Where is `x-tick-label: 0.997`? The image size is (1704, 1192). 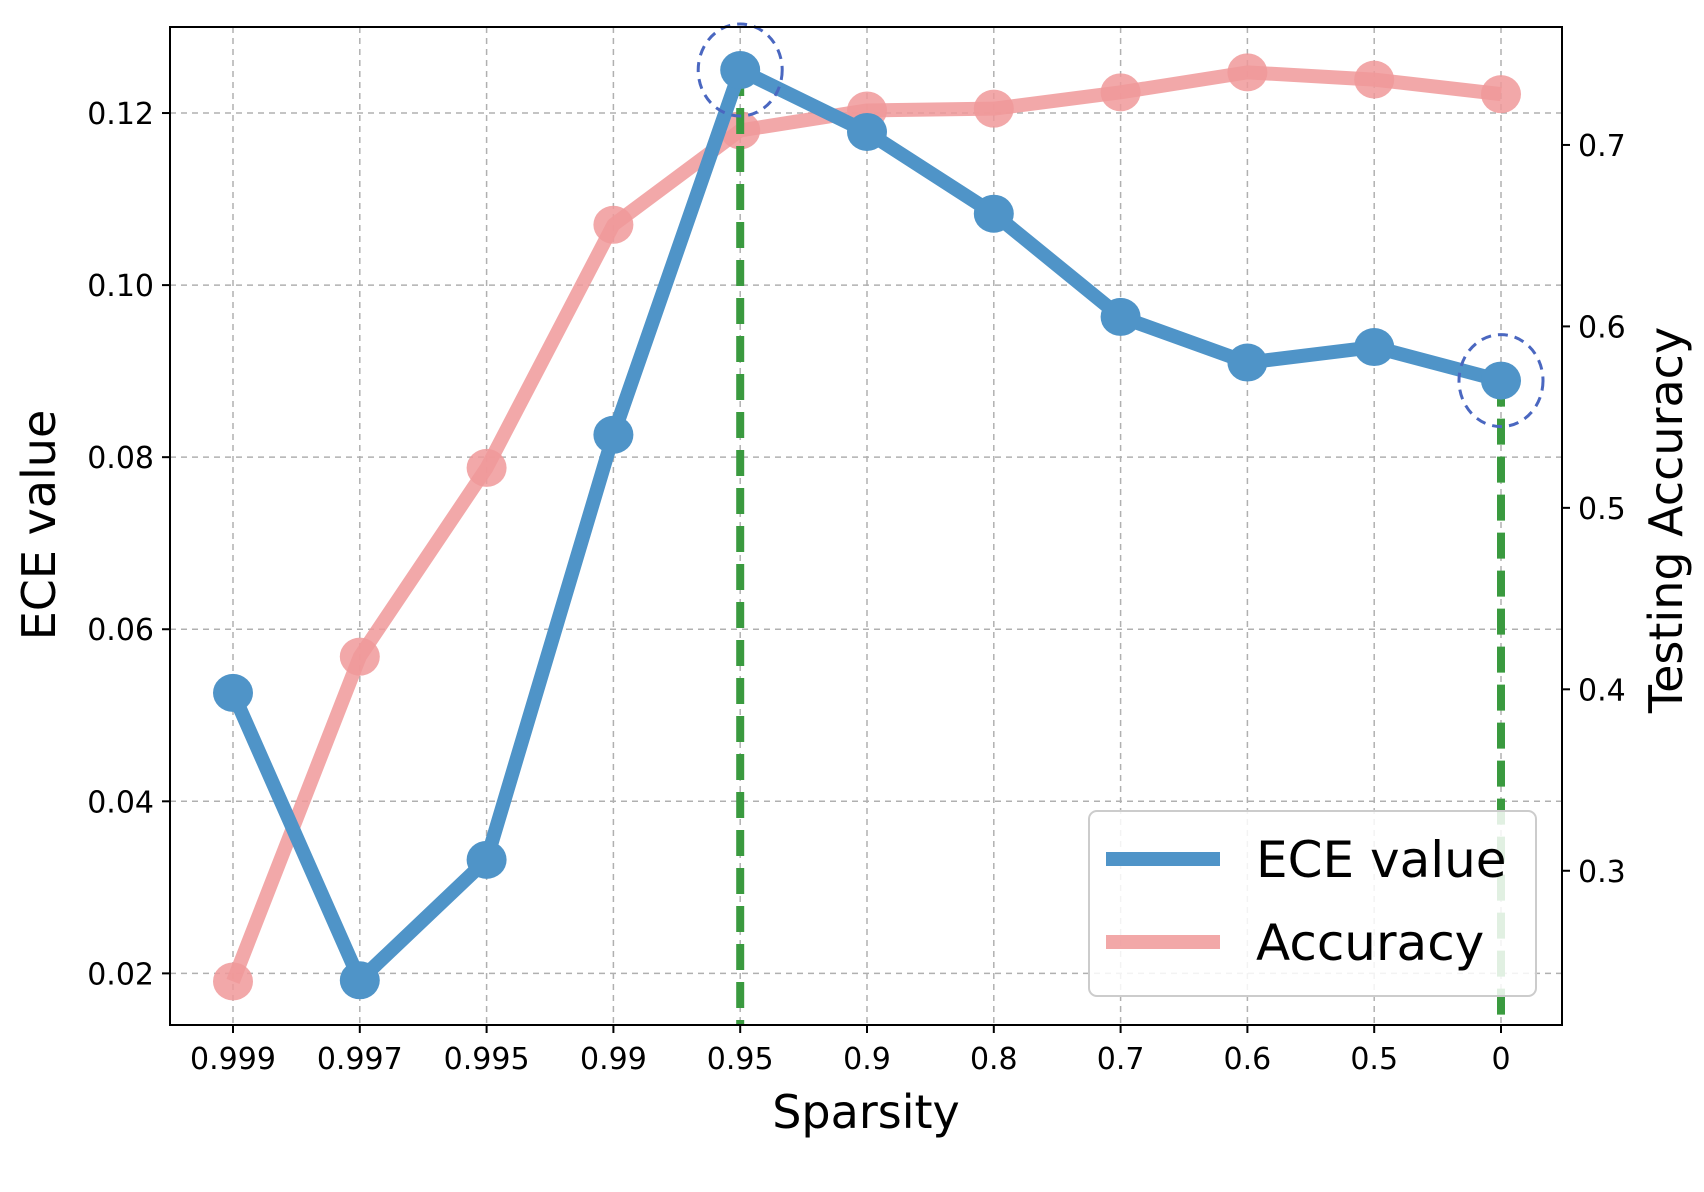
x-tick-label: 0.997 is located at coordinates (360, 1059).